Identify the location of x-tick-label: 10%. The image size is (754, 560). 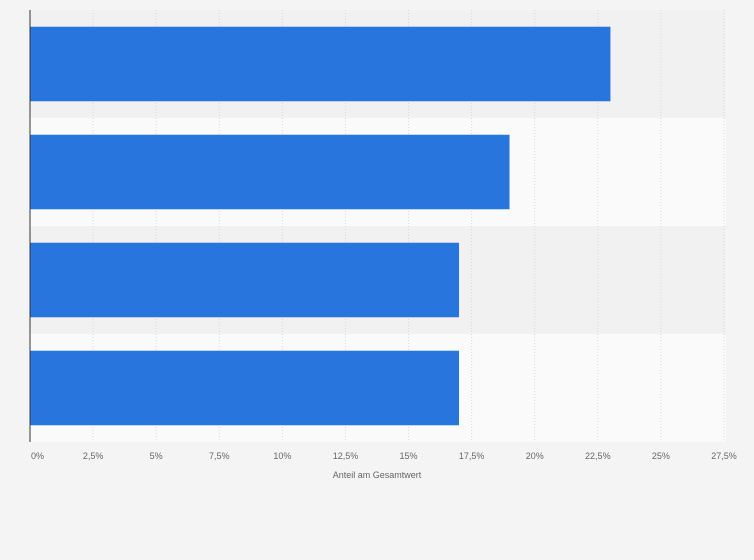
(282, 456).